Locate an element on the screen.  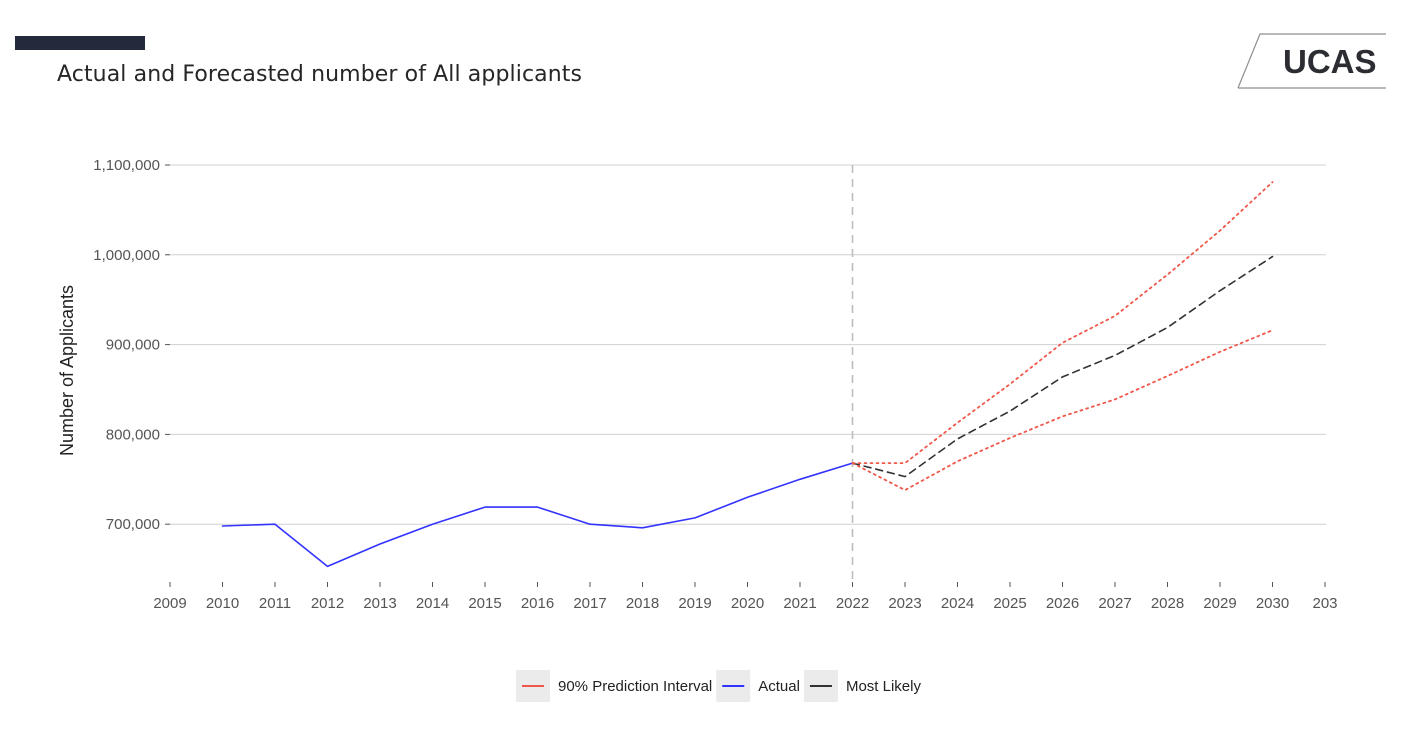
header-accent-bar is located at coordinates (80, 43).